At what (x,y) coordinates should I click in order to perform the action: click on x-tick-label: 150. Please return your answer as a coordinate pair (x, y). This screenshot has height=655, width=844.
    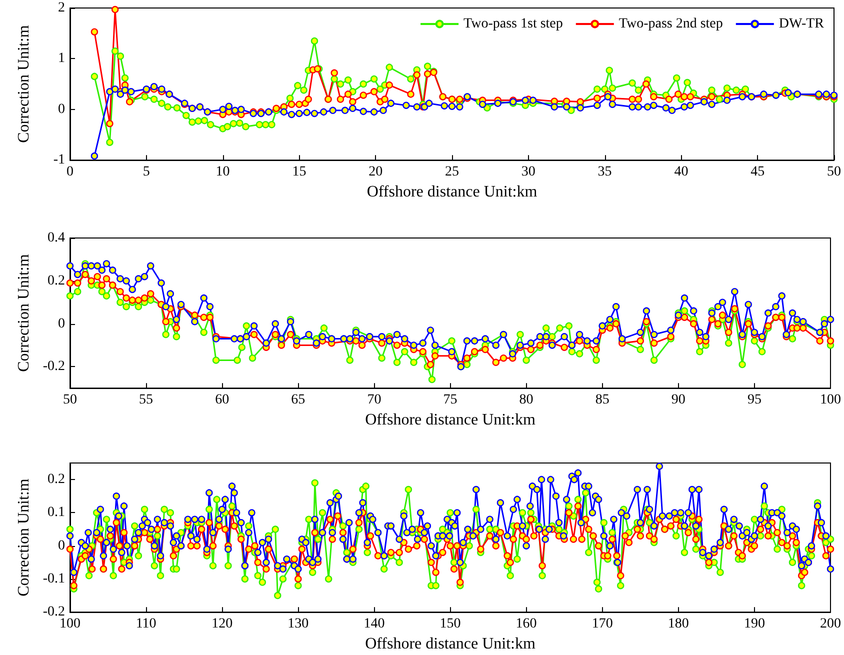
    Looking at the image, I should click on (450, 624).